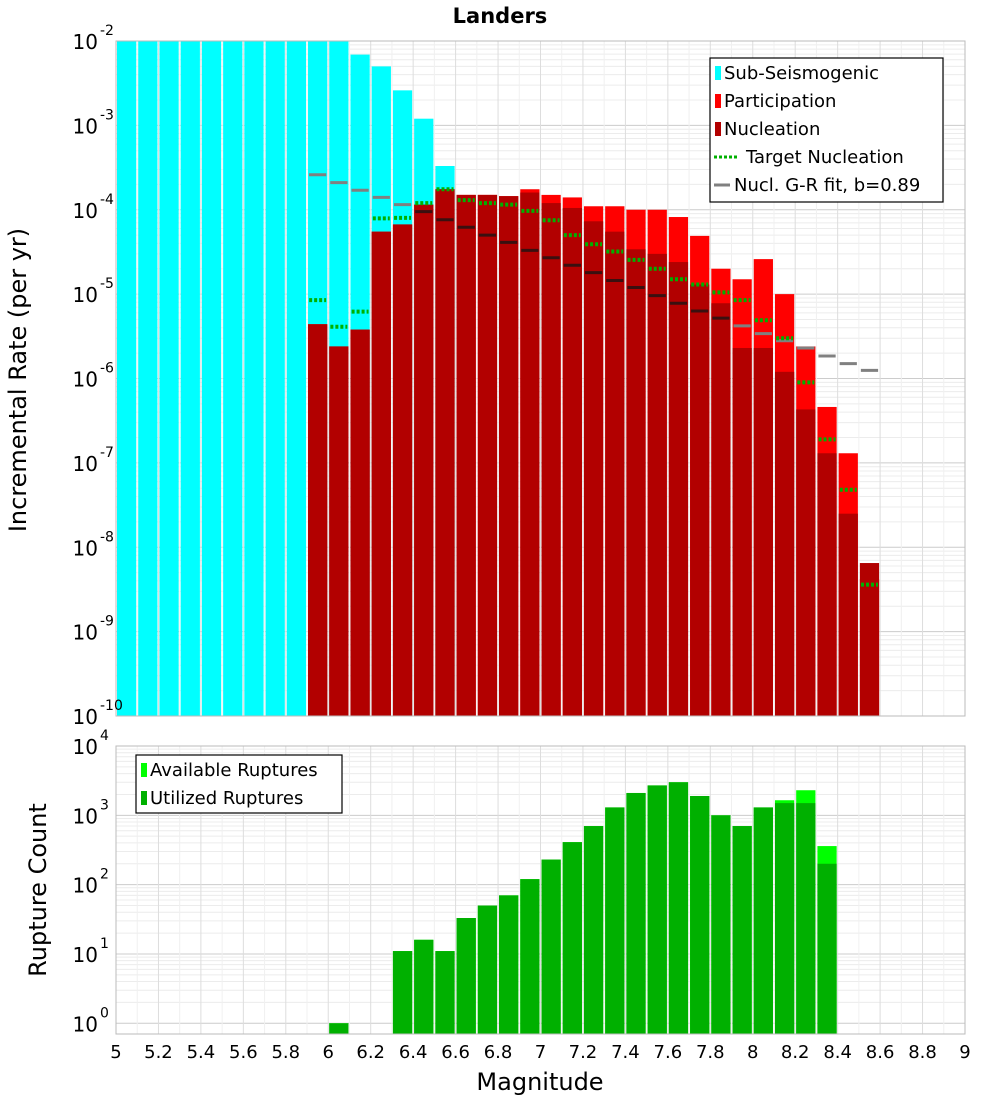  What do you see at coordinates (104, 736) in the screenshot?
I see `bottom-y-tick-label-exponent: 4` at bounding box center [104, 736].